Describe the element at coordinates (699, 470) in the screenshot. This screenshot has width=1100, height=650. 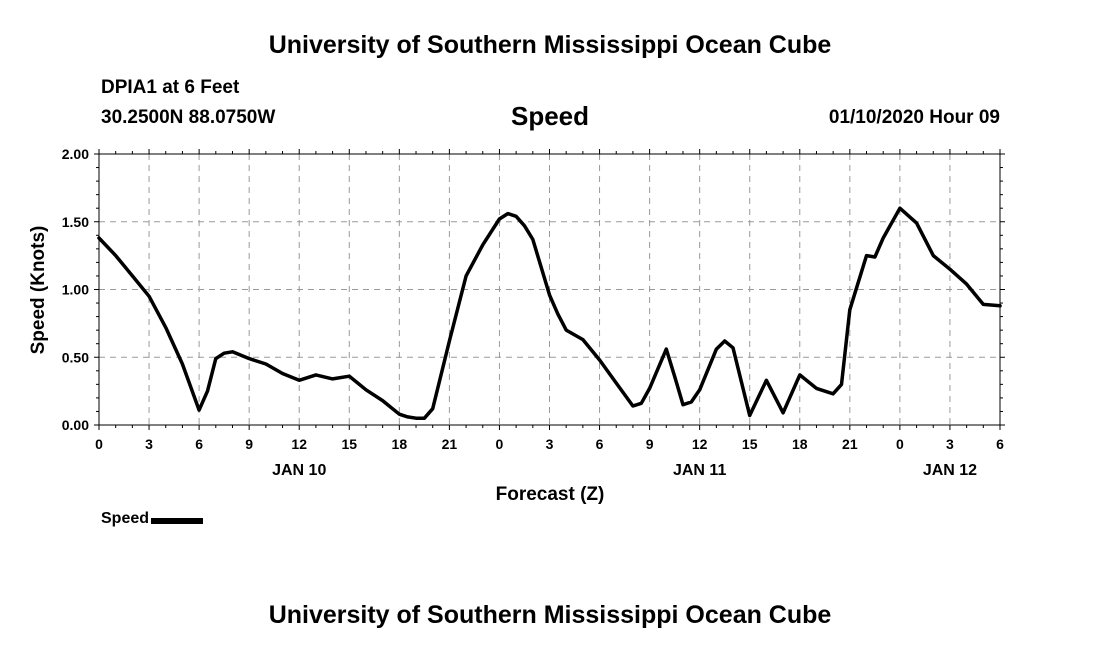
I see `day-label: JAN 11` at that location.